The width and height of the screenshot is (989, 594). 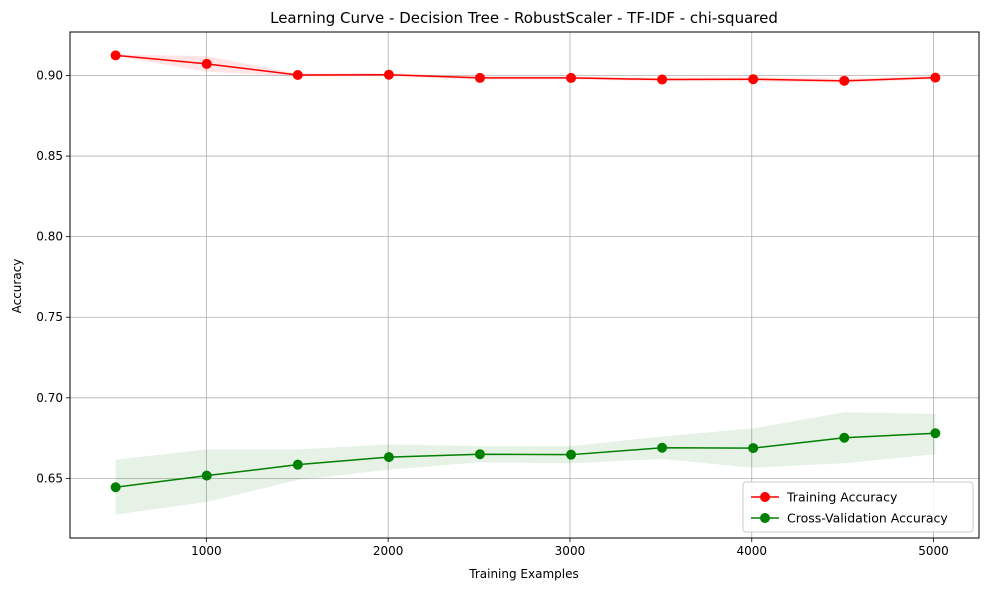 What do you see at coordinates (49, 237) in the screenshot?
I see `y-tick-label: 0.80` at bounding box center [49, 237].